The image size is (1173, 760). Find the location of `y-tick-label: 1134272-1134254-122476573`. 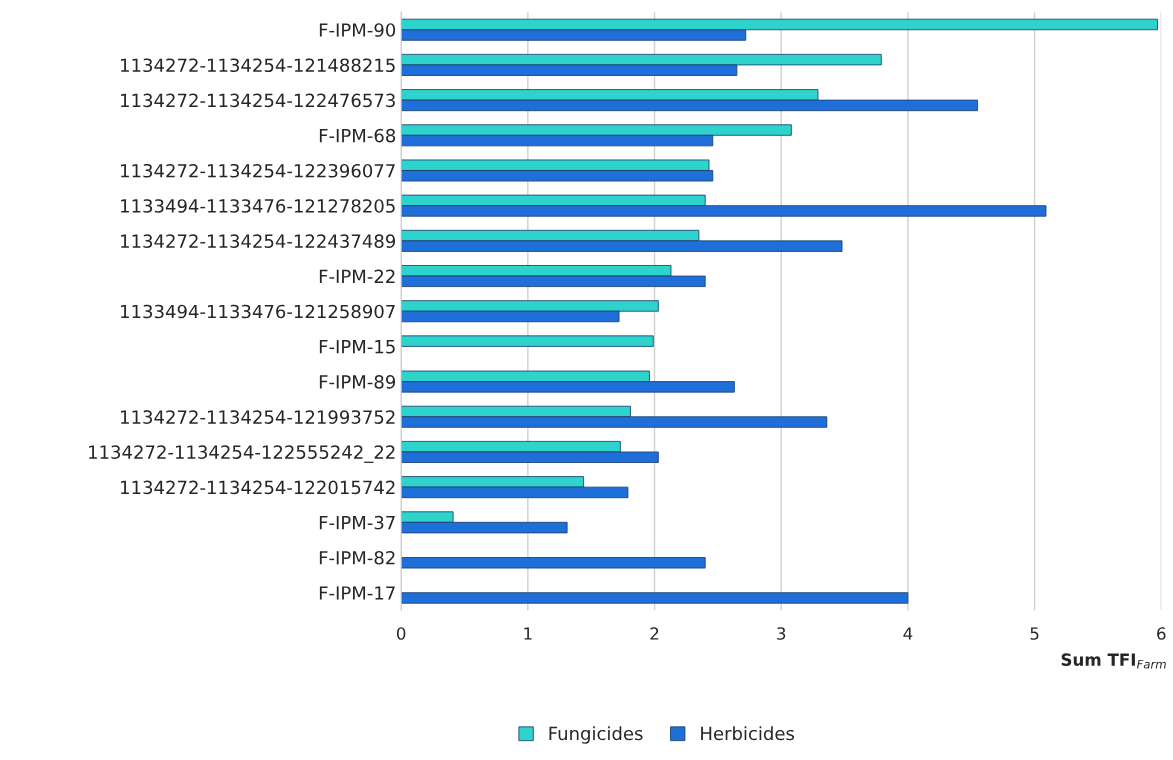

y-tick-label: 1134272-1134254-122476573 is located at coordinates (258, 100).